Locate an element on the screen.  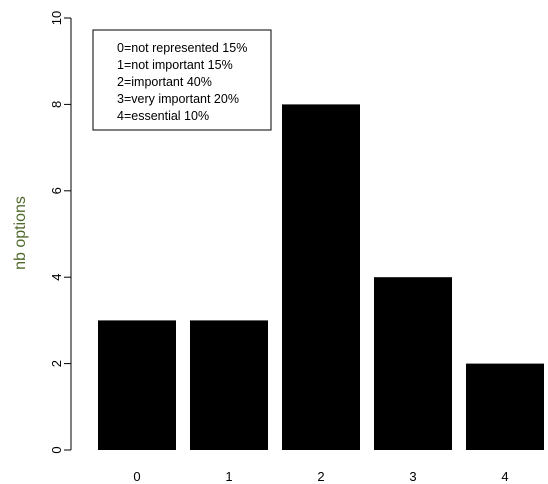
y-axis-label: nb options is located at coordinates (20, 233).